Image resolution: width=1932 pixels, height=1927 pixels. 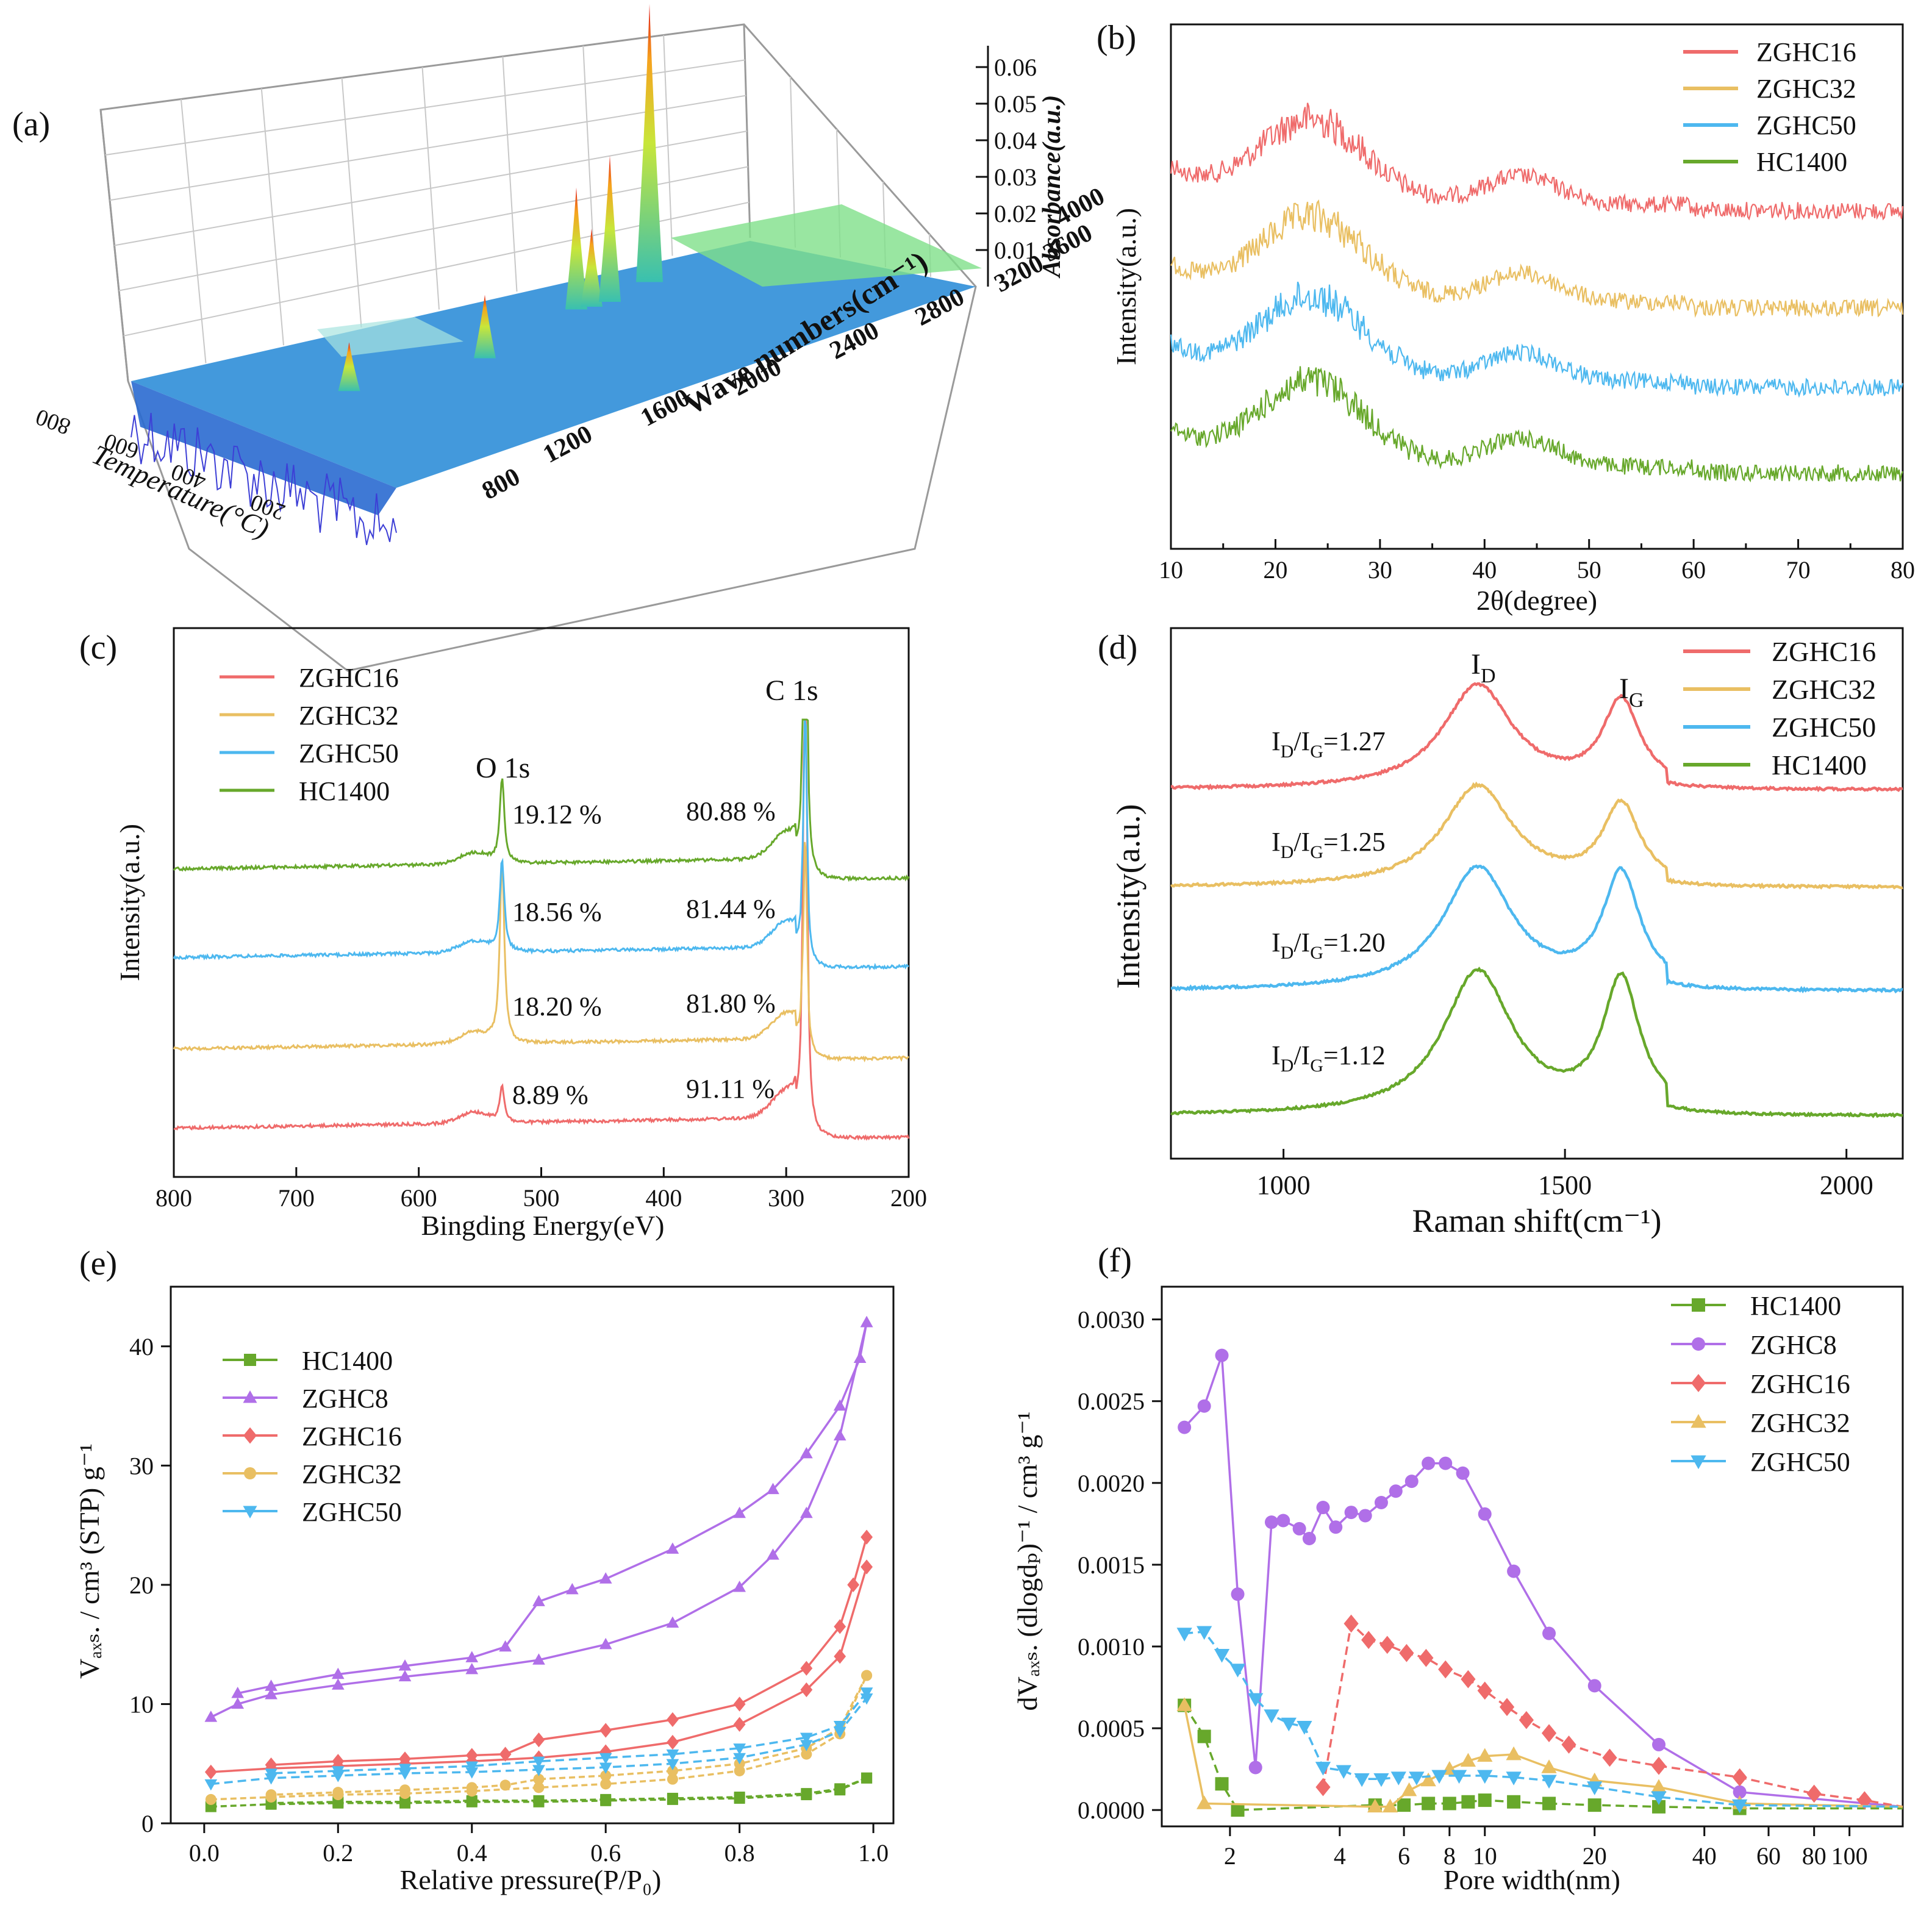 I want to click on xrd-curve-zghc32, so click(x=1537, y=258).